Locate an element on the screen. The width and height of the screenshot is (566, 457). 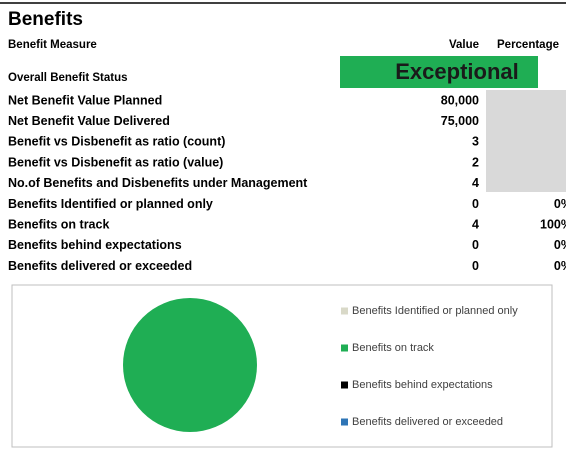
row-value: 80,000 is located at coordinates (460, 100).